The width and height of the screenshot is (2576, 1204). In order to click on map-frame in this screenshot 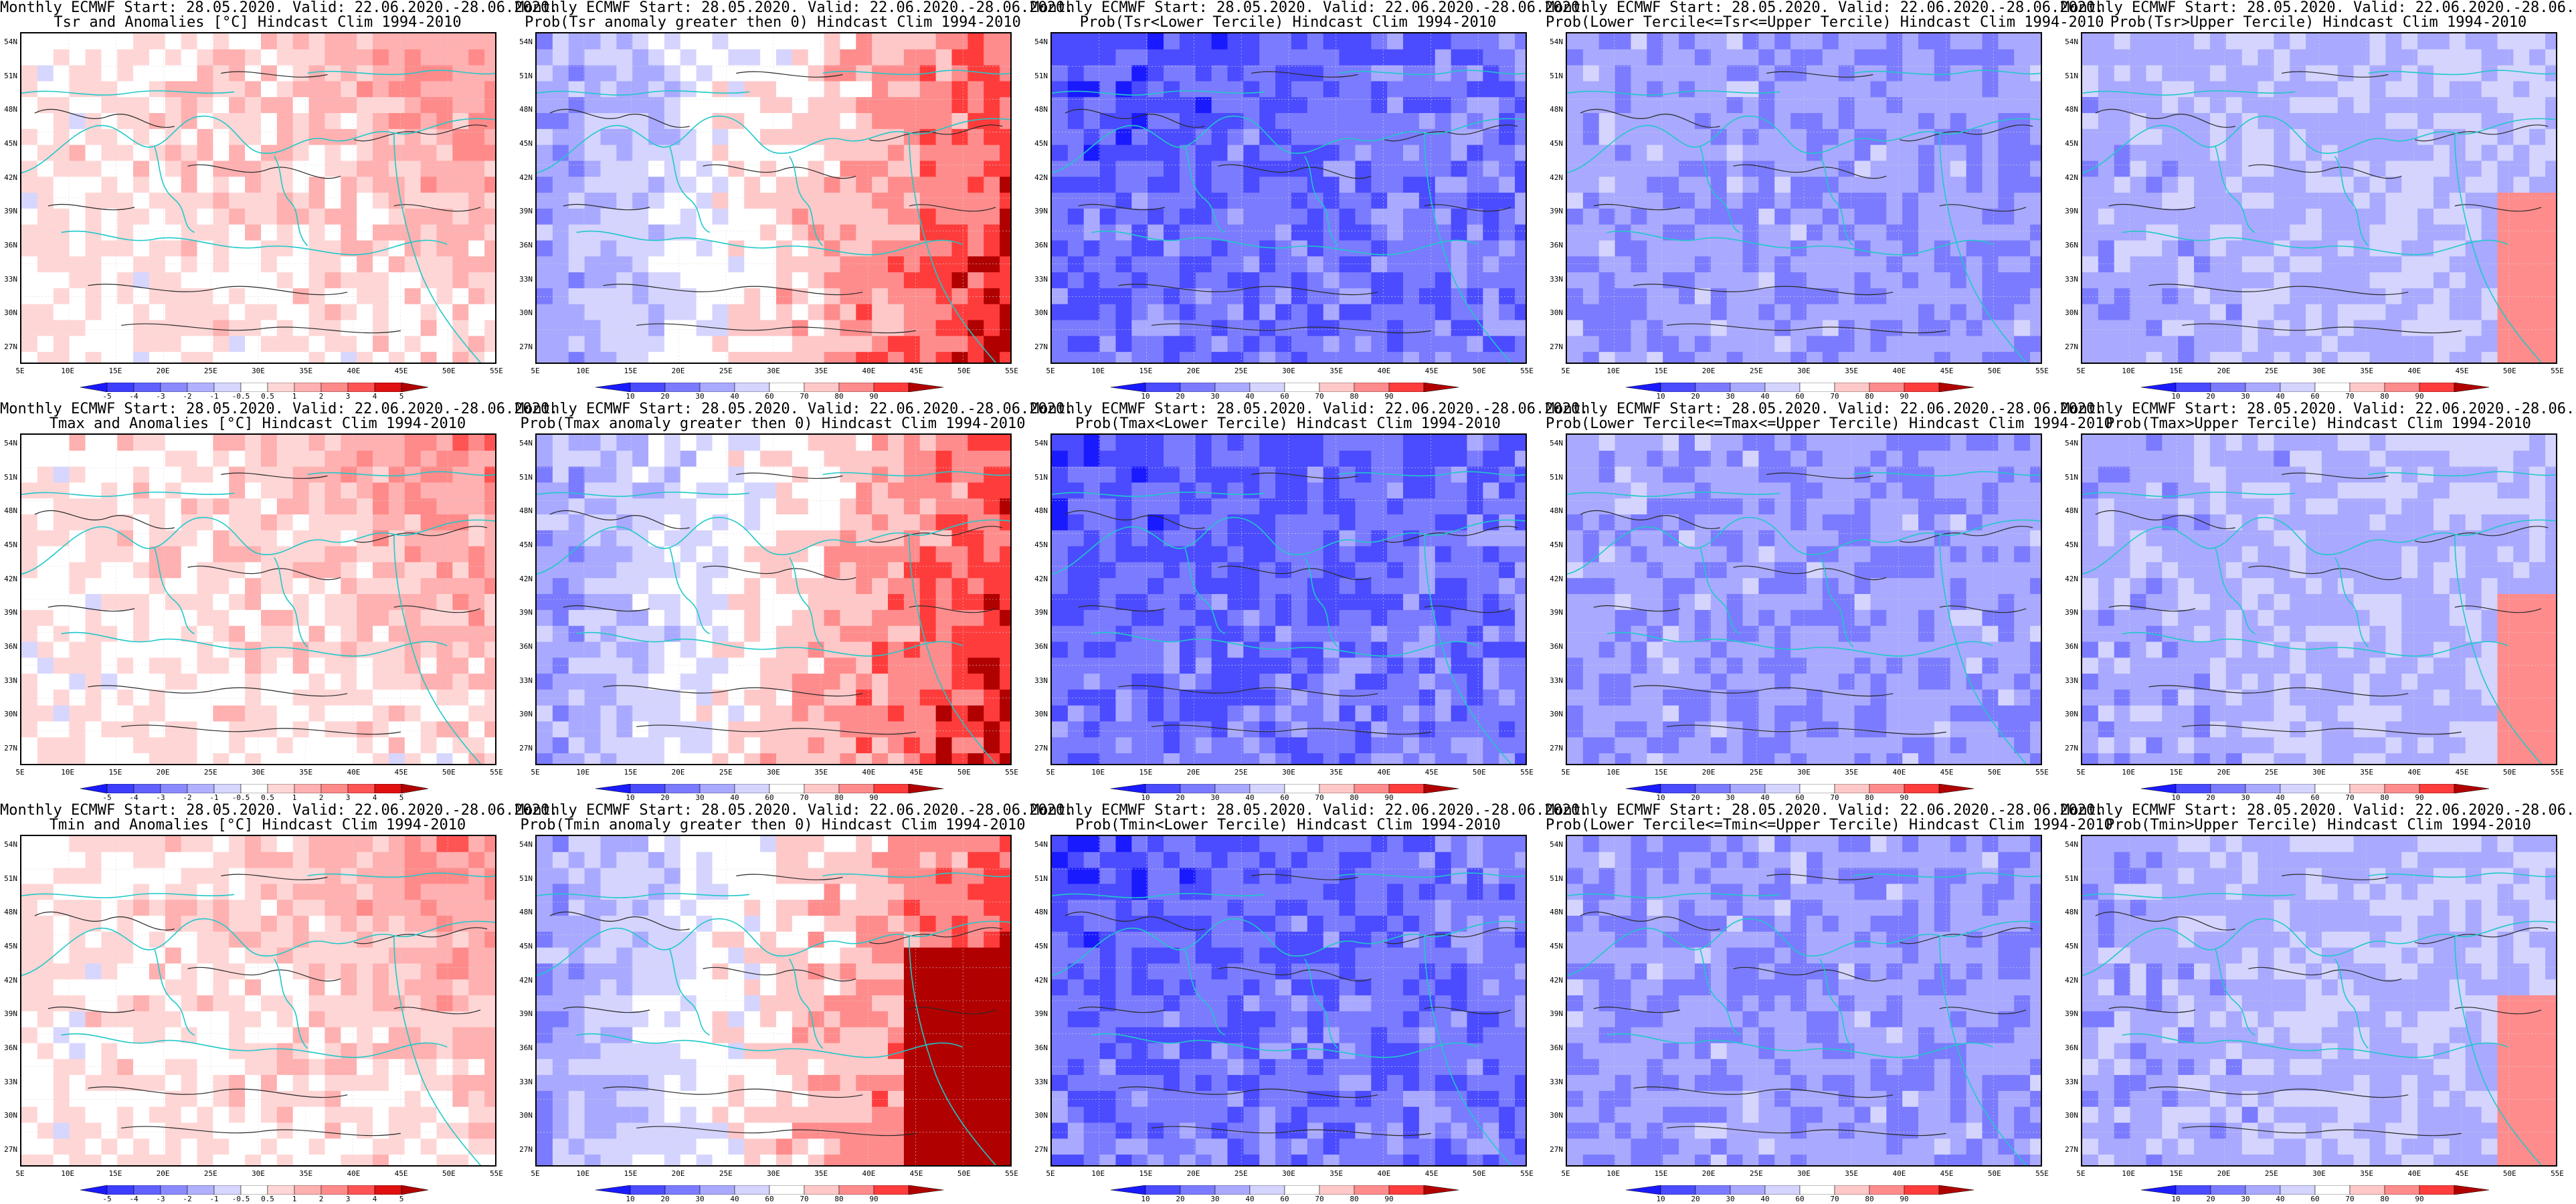, I will do `click(1804, 198)`.